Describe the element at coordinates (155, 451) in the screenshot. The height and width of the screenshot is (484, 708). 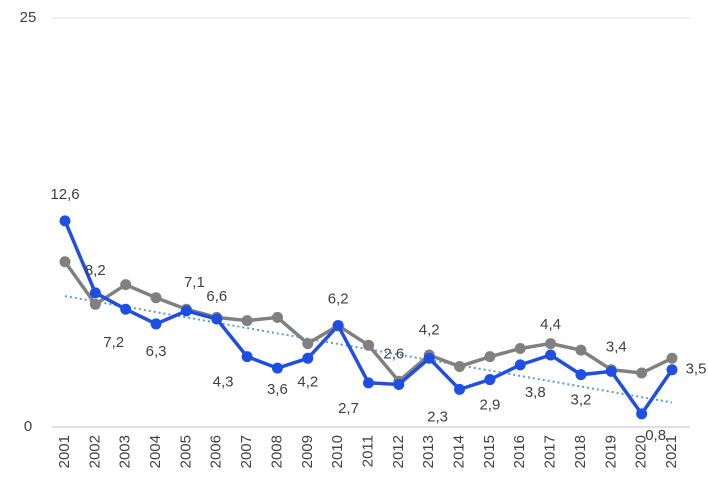
I see `x-tick-label: 2004` at that location.